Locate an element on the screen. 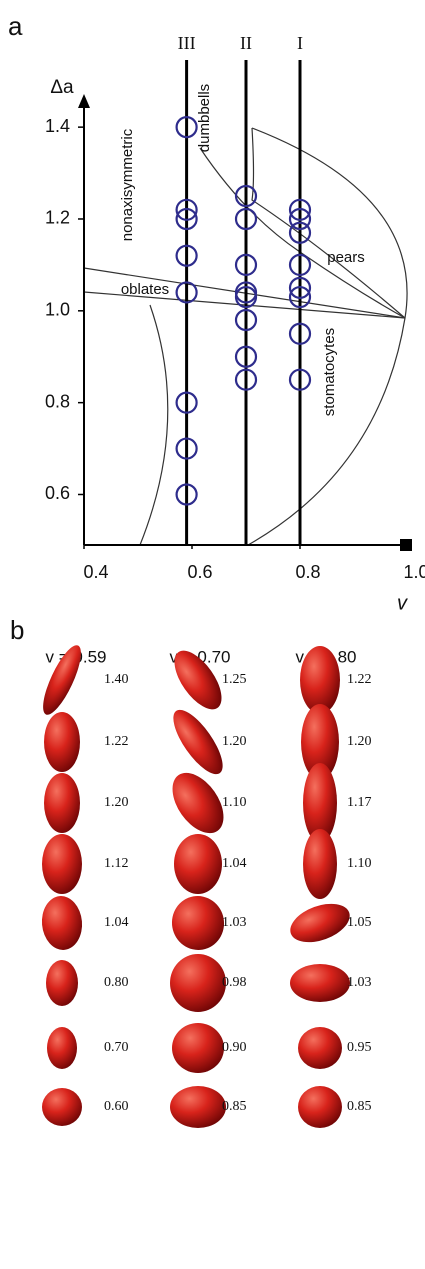 This screenshot has height=1269, width=425. shape-value: 0.90 is located at coordinates (234, 1047).